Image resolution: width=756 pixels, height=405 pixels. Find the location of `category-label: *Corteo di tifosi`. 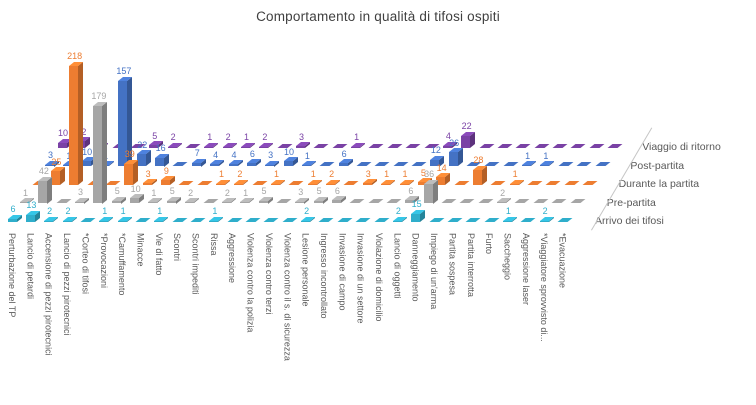

category-label: *Corteo di tifosi is located at coordinates (85, 264).